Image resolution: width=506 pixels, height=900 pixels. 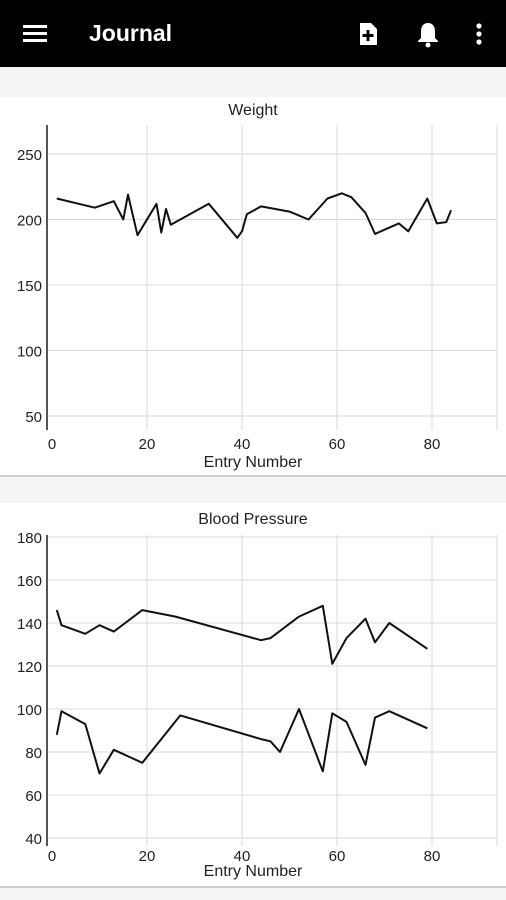 What do you see at coordinates (33, 796) in the screenshot?
I see `y-tick-label: 60` at bounding box center [33, 796].